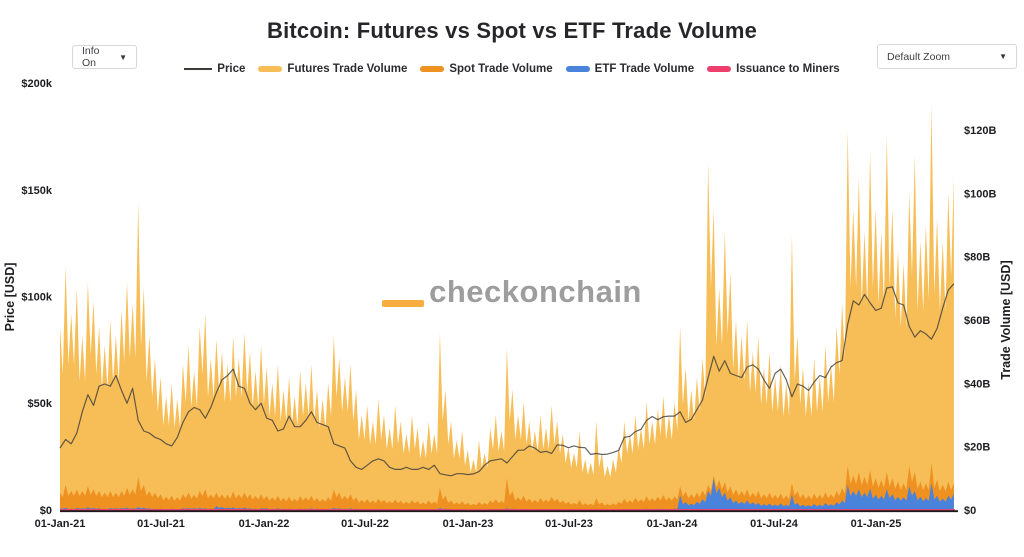 Image resolution: width=1024 pixels, height=557 pixels. I want to click on etf-volume-swatch-icon, so click(577, 69).